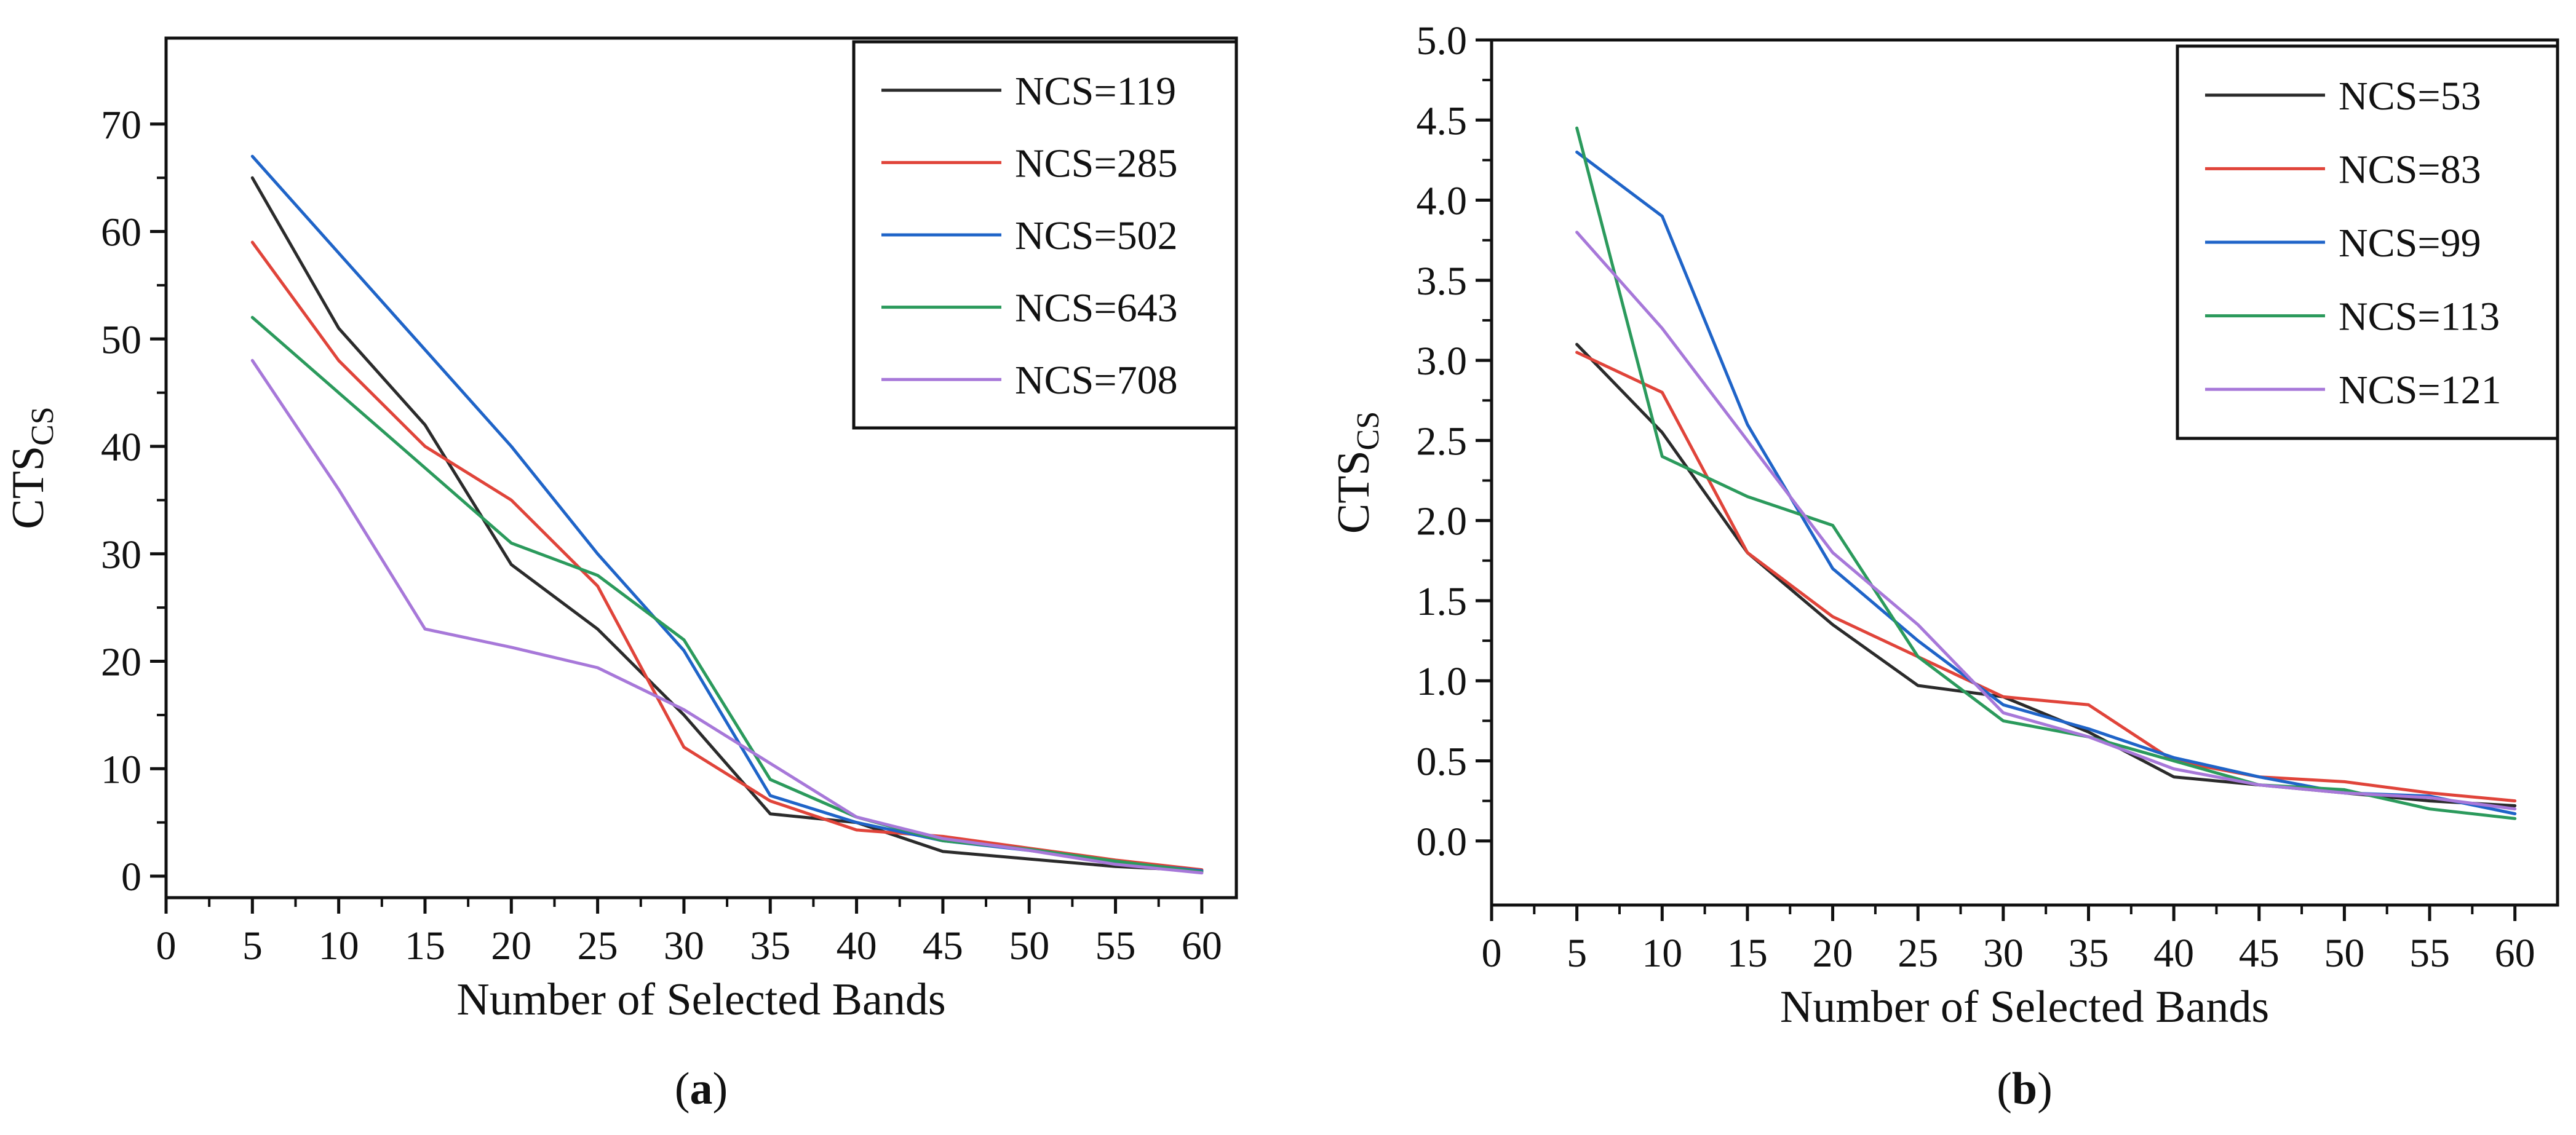  What do you see at coordinates (1096, 236) in the screenshot?
I see `legend-label: NCS=502` at bounding box center [1096, 236].